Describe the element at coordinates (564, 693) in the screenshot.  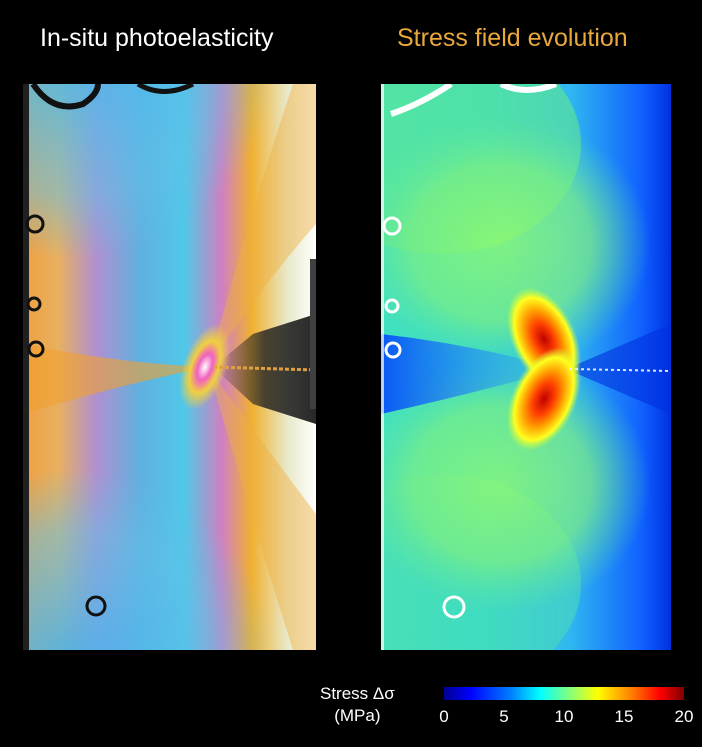
I see `stress-colorbar` at that location.